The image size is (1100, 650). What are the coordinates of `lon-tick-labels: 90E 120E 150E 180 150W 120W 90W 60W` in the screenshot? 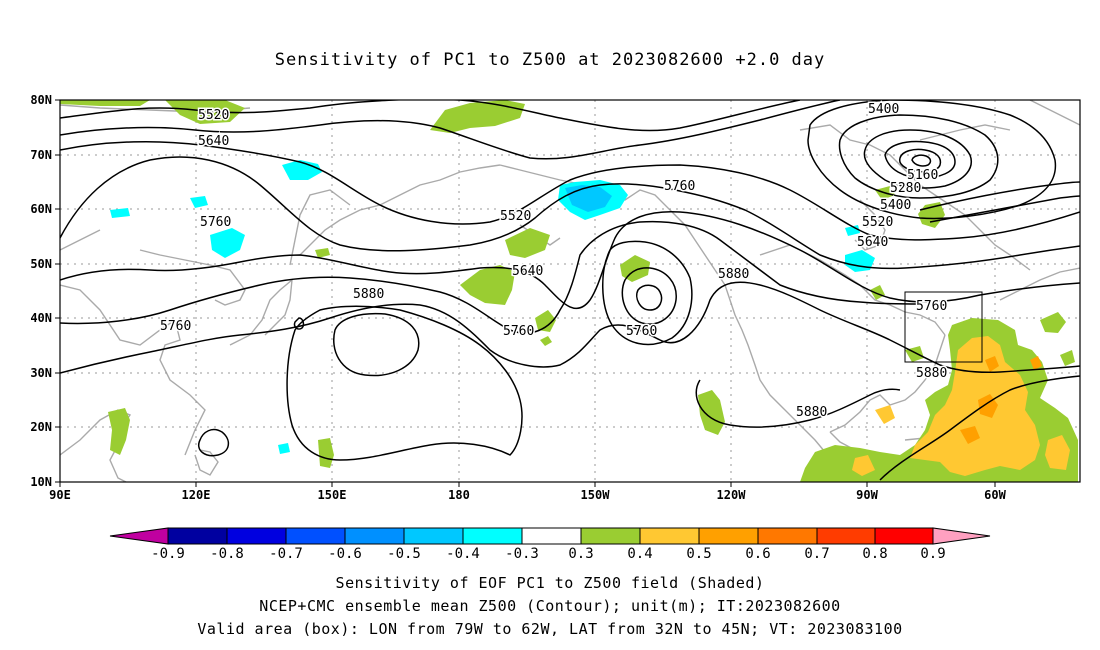 It's located at (527, 495).